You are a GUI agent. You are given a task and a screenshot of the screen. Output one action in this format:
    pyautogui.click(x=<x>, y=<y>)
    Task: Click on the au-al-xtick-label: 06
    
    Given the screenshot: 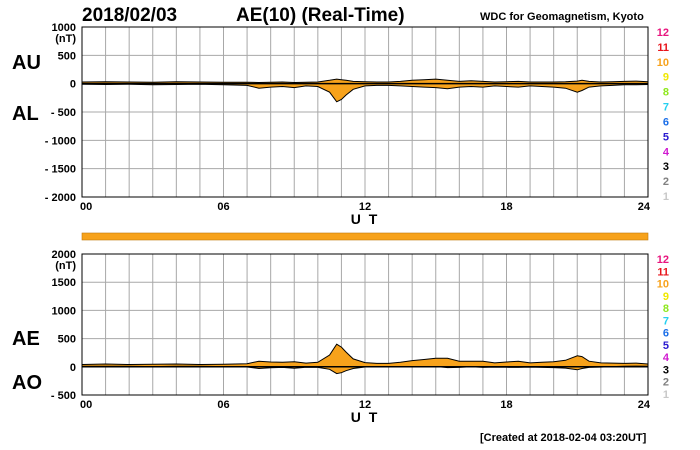 What is the action you would take?
    pyautogui.click(x=223, y=207)
    